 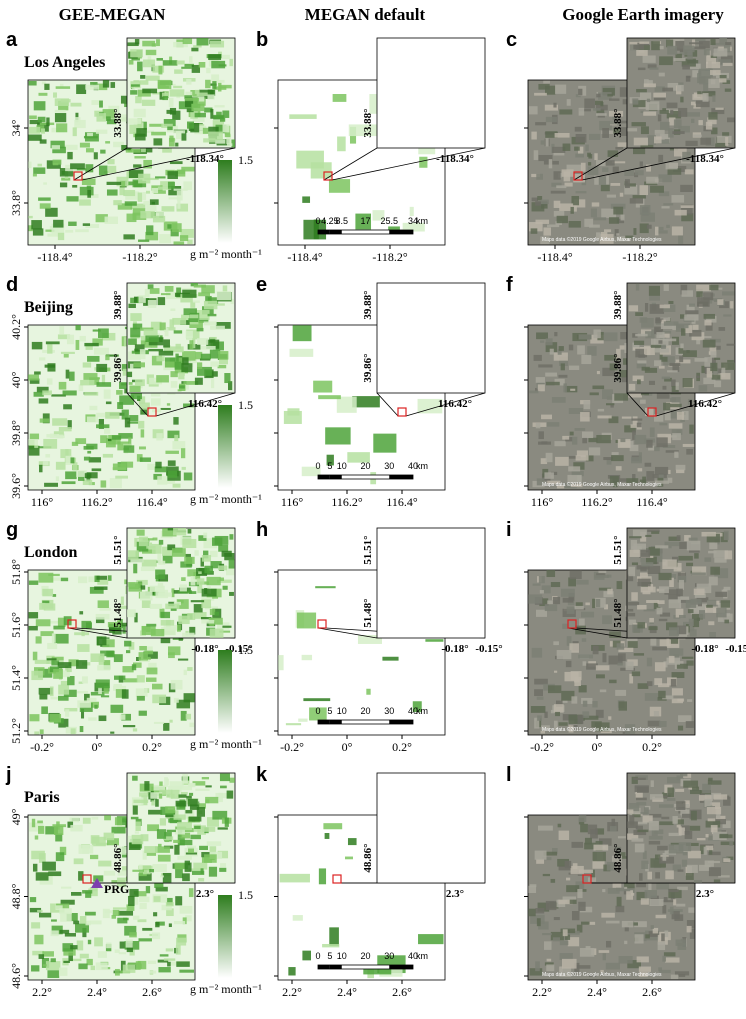 I want to click on scale-bar-seg, so click(x=324, y=232).